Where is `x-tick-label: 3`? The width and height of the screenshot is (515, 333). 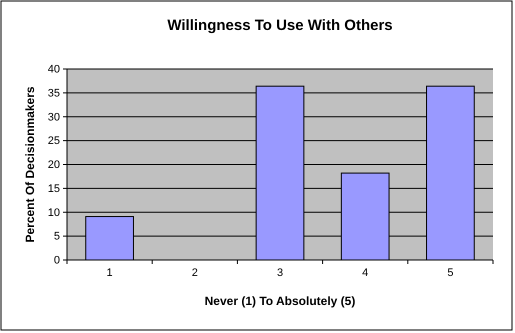 x-tick-label: 3 is located at coordinates (280, 273).